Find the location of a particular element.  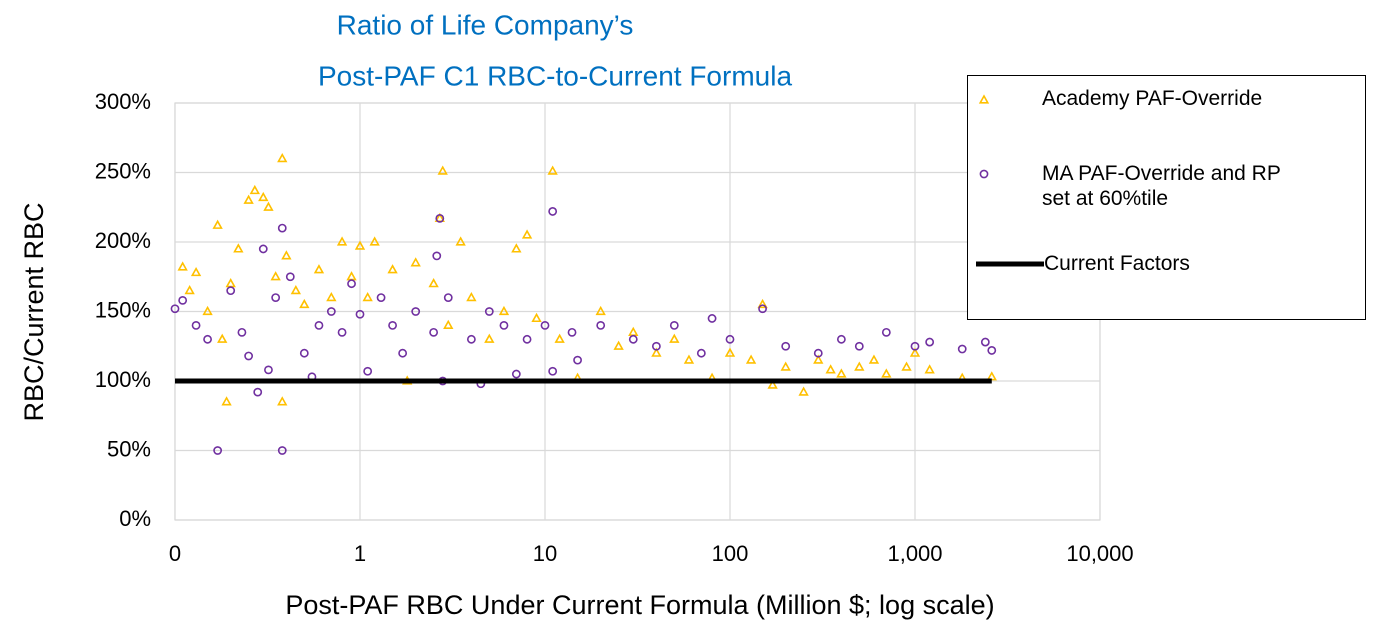

legend-symbol is located at coordinates (984, 174).